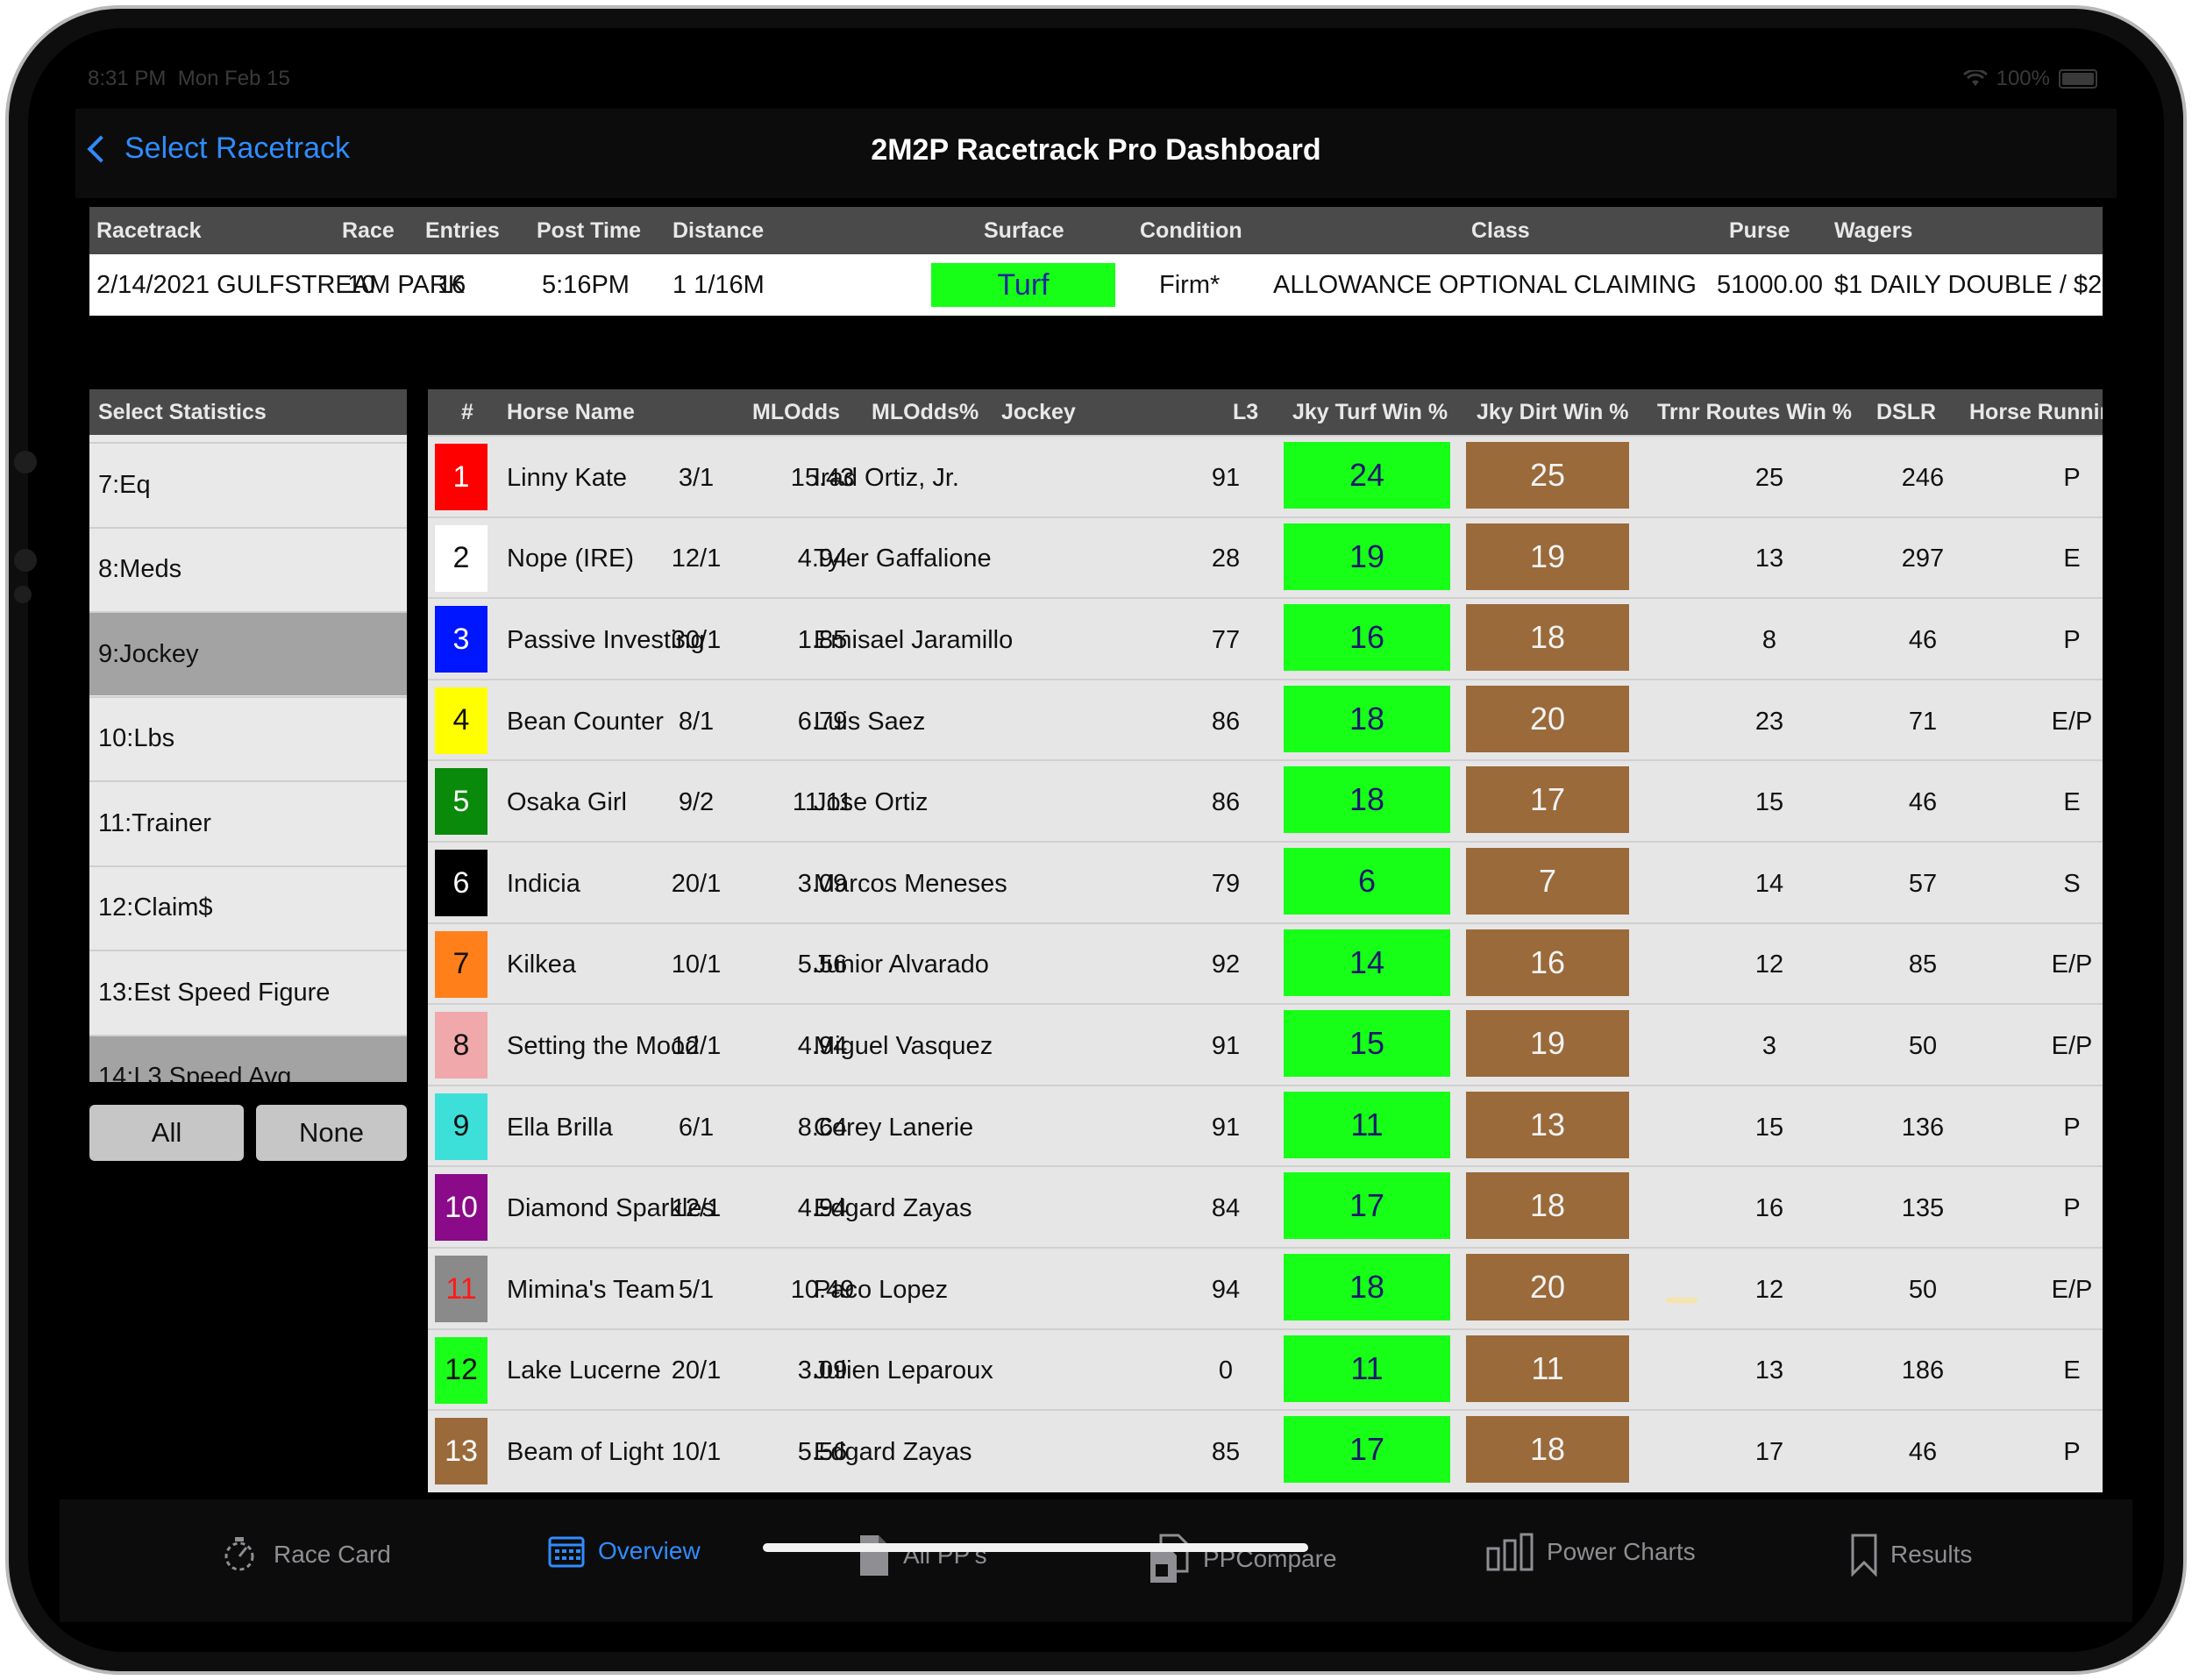  I want to click on jky-dirt-win-cell: 25, so click(1547, 475).